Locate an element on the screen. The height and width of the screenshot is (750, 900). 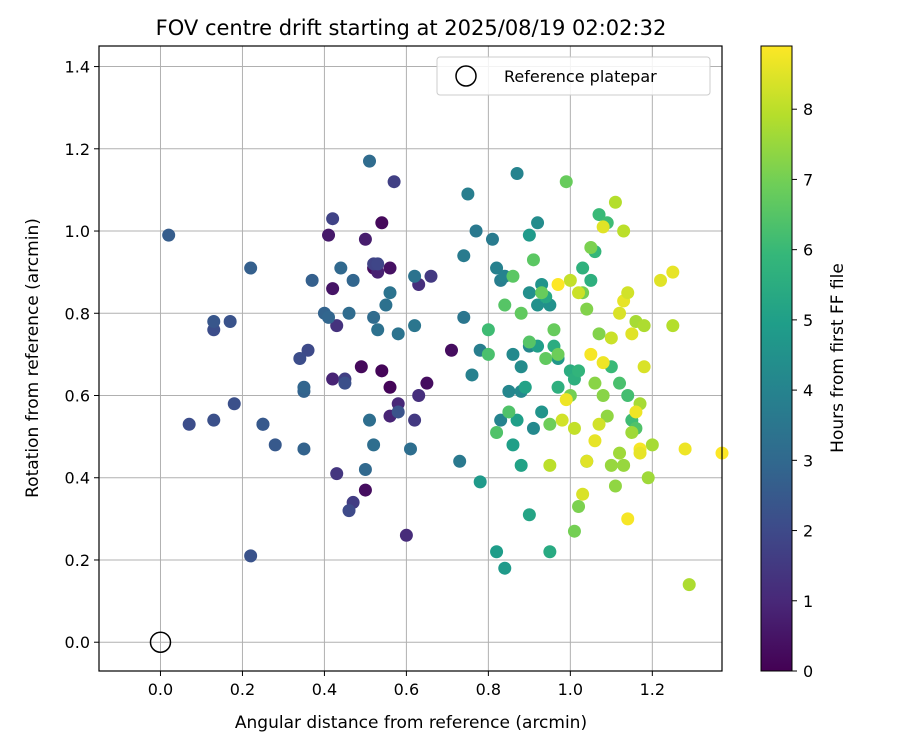
colorbar-tick-label: 4 is located at coordinates (808, 390).